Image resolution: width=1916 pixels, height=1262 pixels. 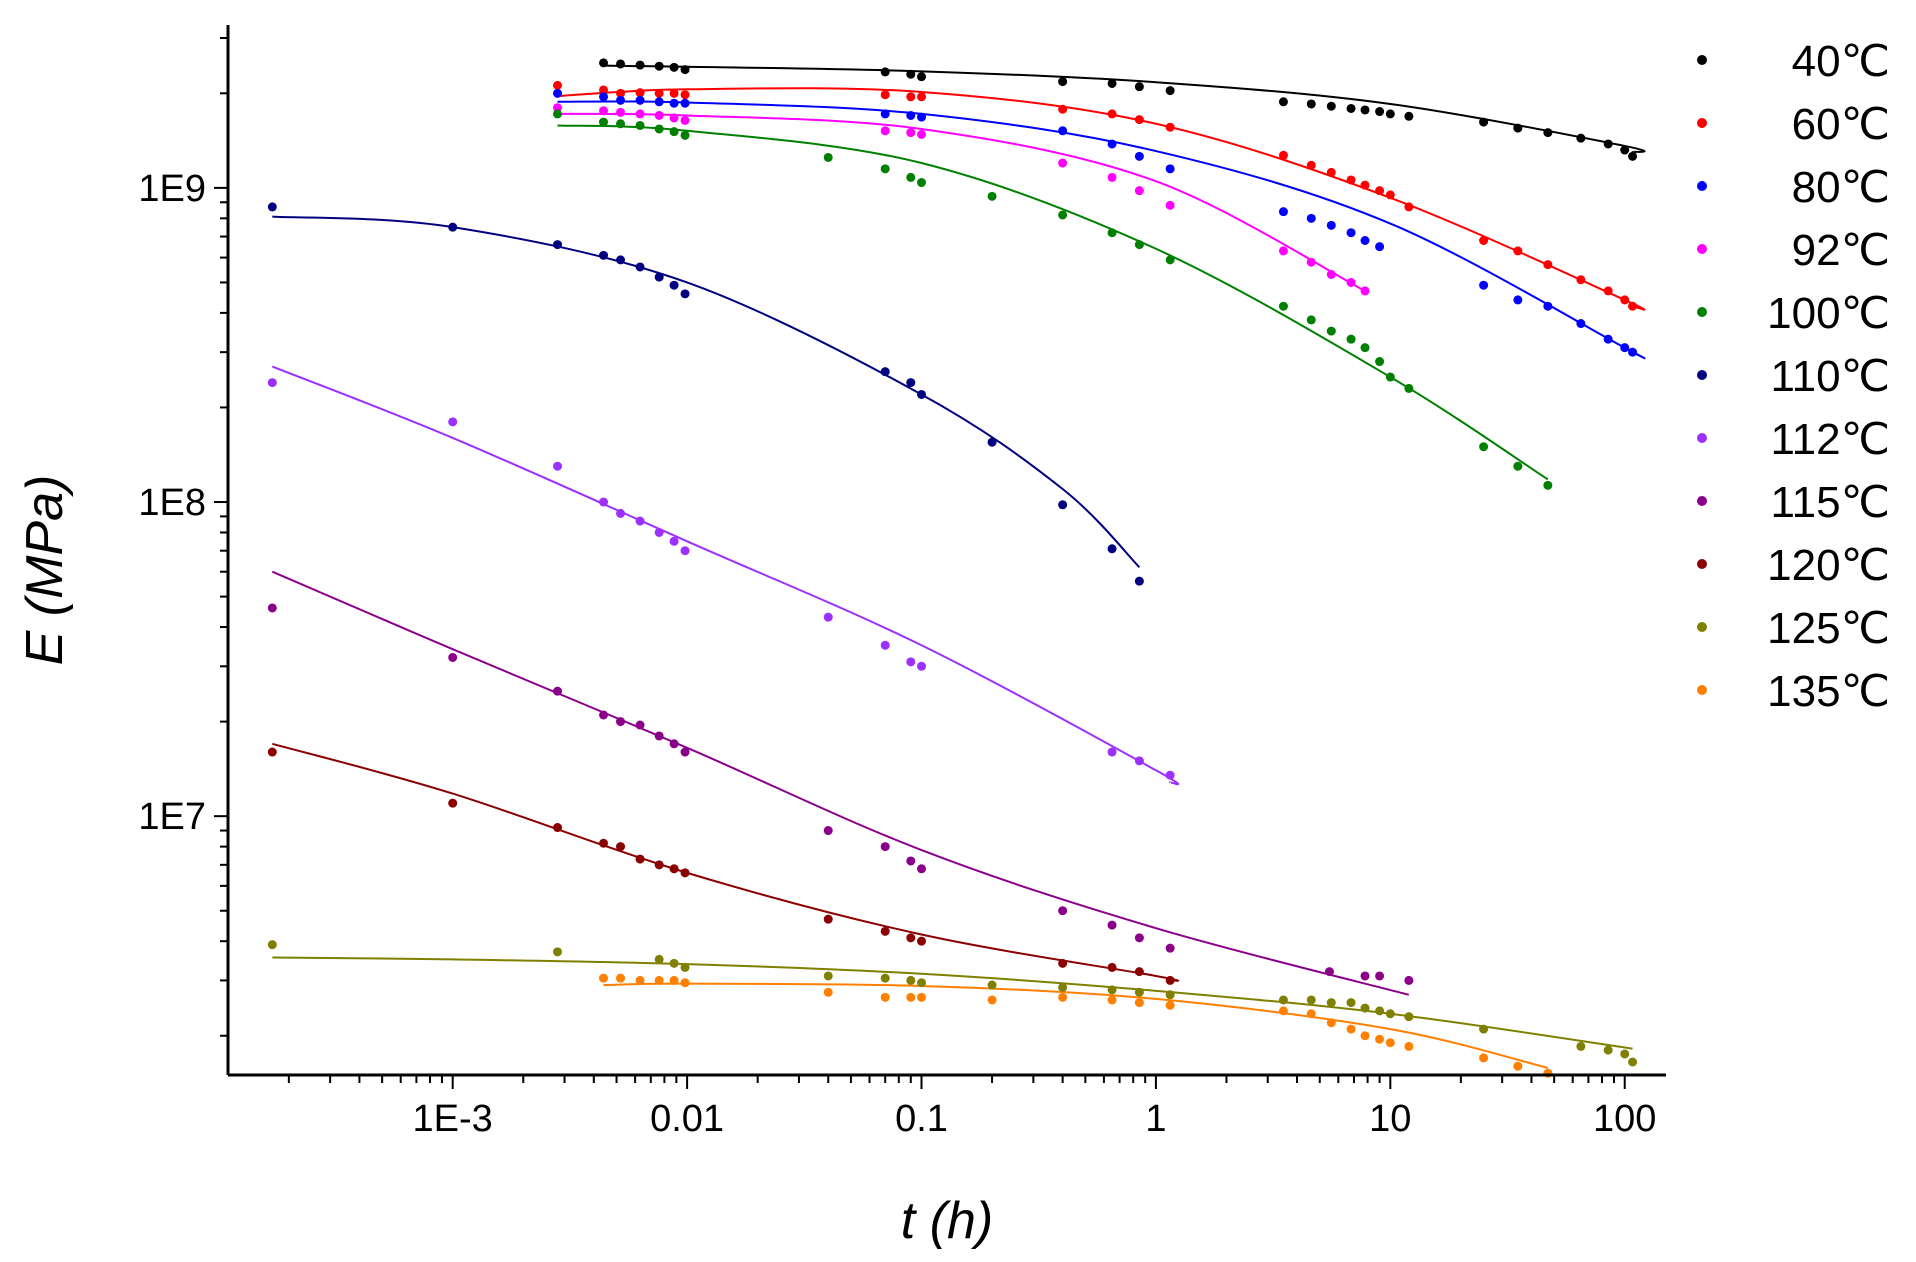 What do you see at coordinates (1828, 313) in the screenshot?
I see `legend-label: 100℃` at bounding box center [1828, 313].